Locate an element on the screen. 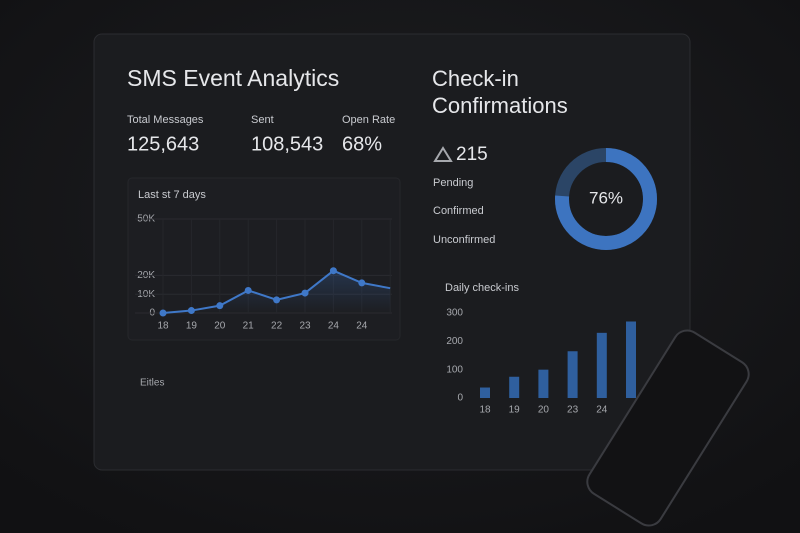 The height and width of the screenshot is (533, 800). chart-title: Daily check-ins is located at coordinates (482, 288).